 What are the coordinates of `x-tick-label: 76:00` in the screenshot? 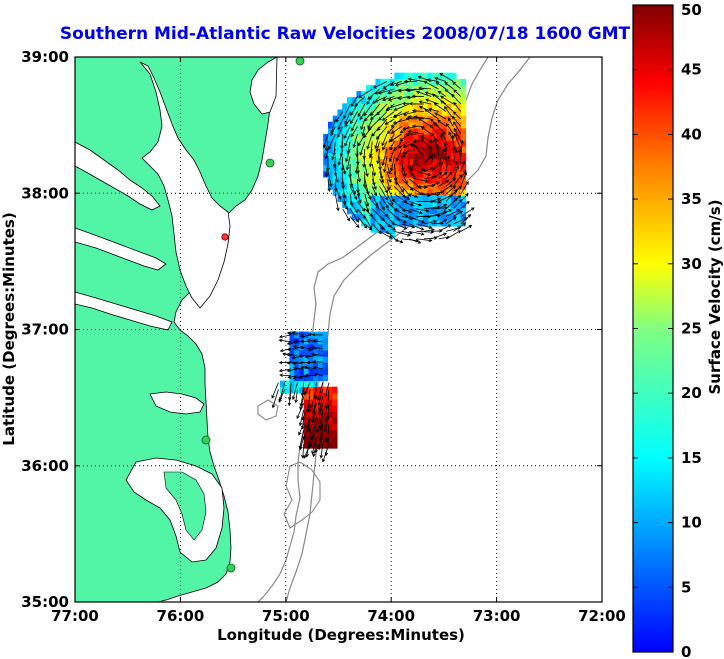 It's located at (181, 616).